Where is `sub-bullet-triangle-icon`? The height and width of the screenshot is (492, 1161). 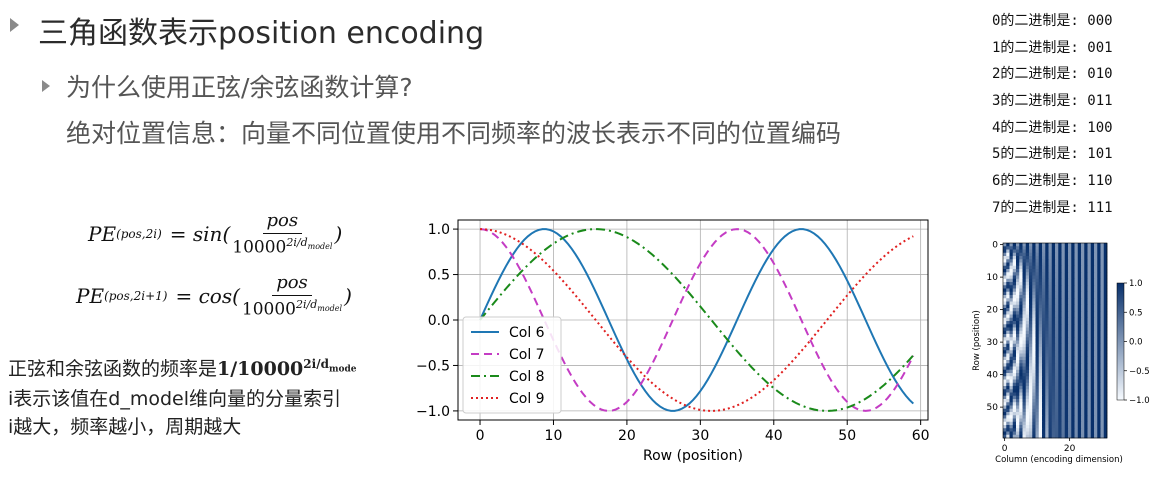
sub-bullet-triangle-icon is located at coordinates (46, 86).